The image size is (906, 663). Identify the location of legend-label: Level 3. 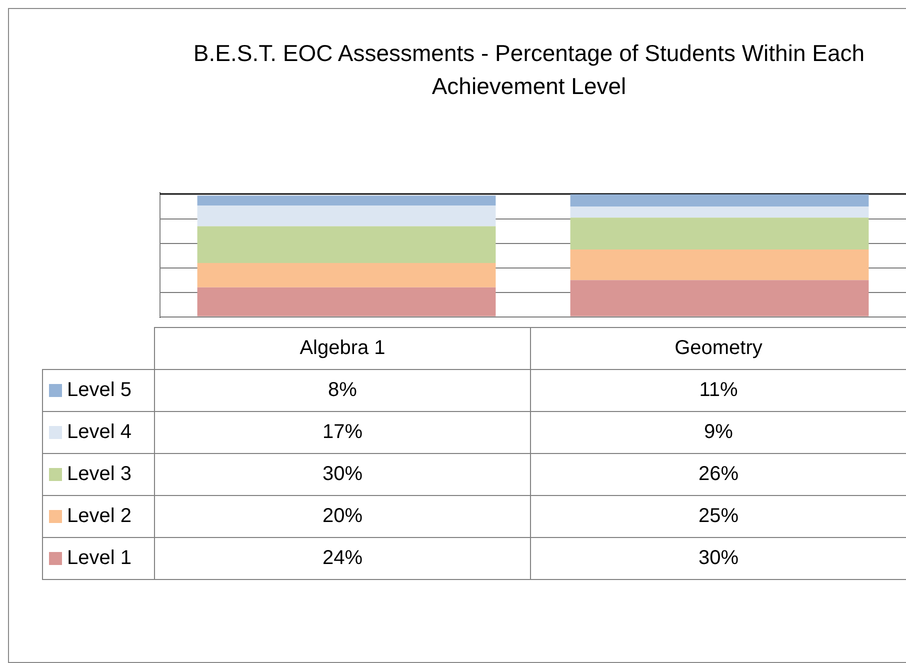
(98, 475).